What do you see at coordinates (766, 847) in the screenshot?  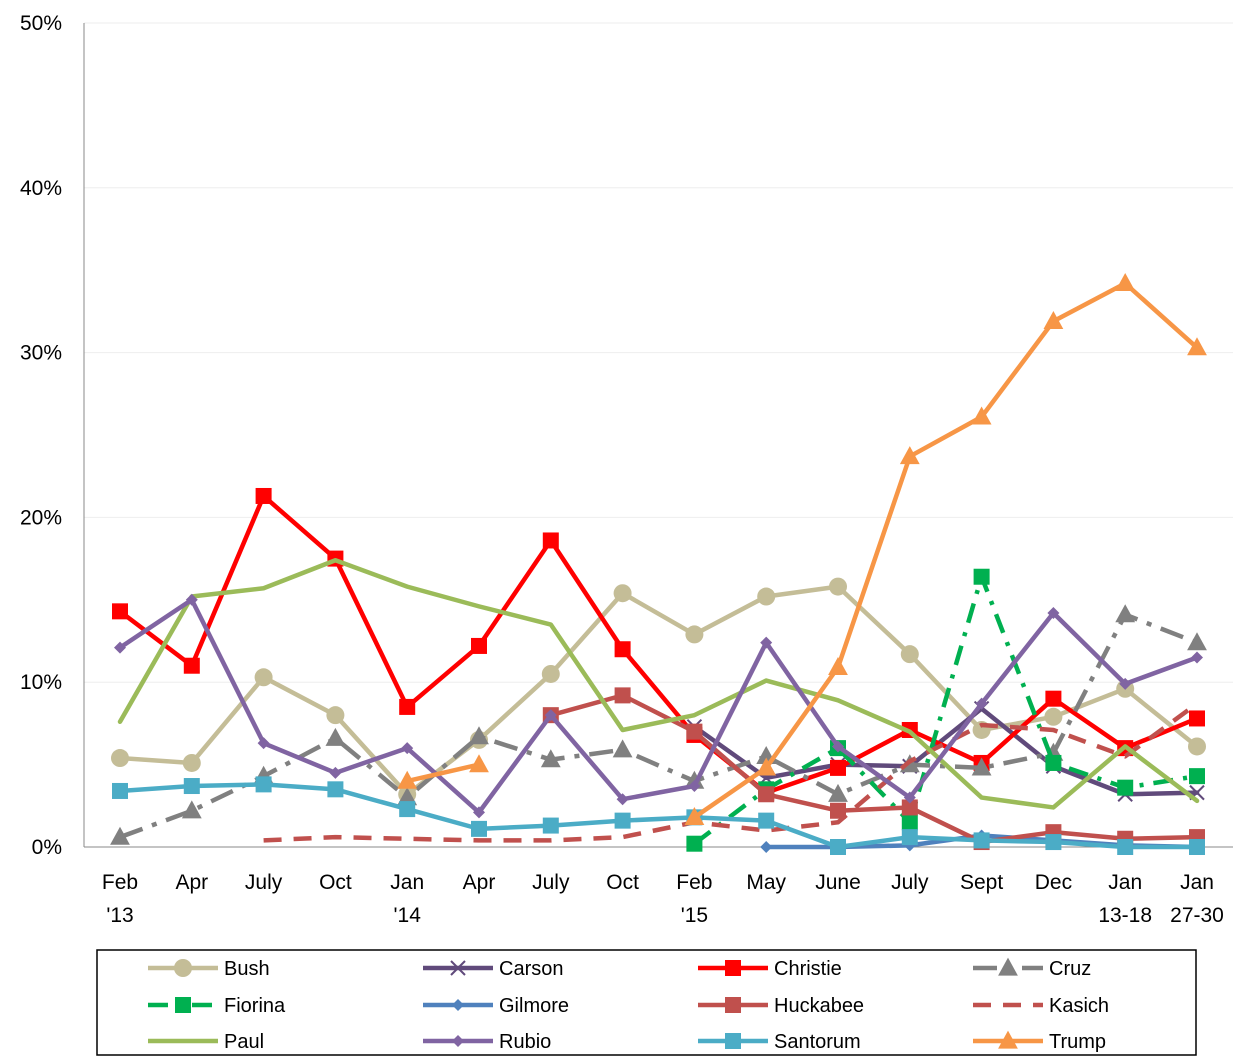 I see `data-point-gilmore` at bounding box center [766, 847].